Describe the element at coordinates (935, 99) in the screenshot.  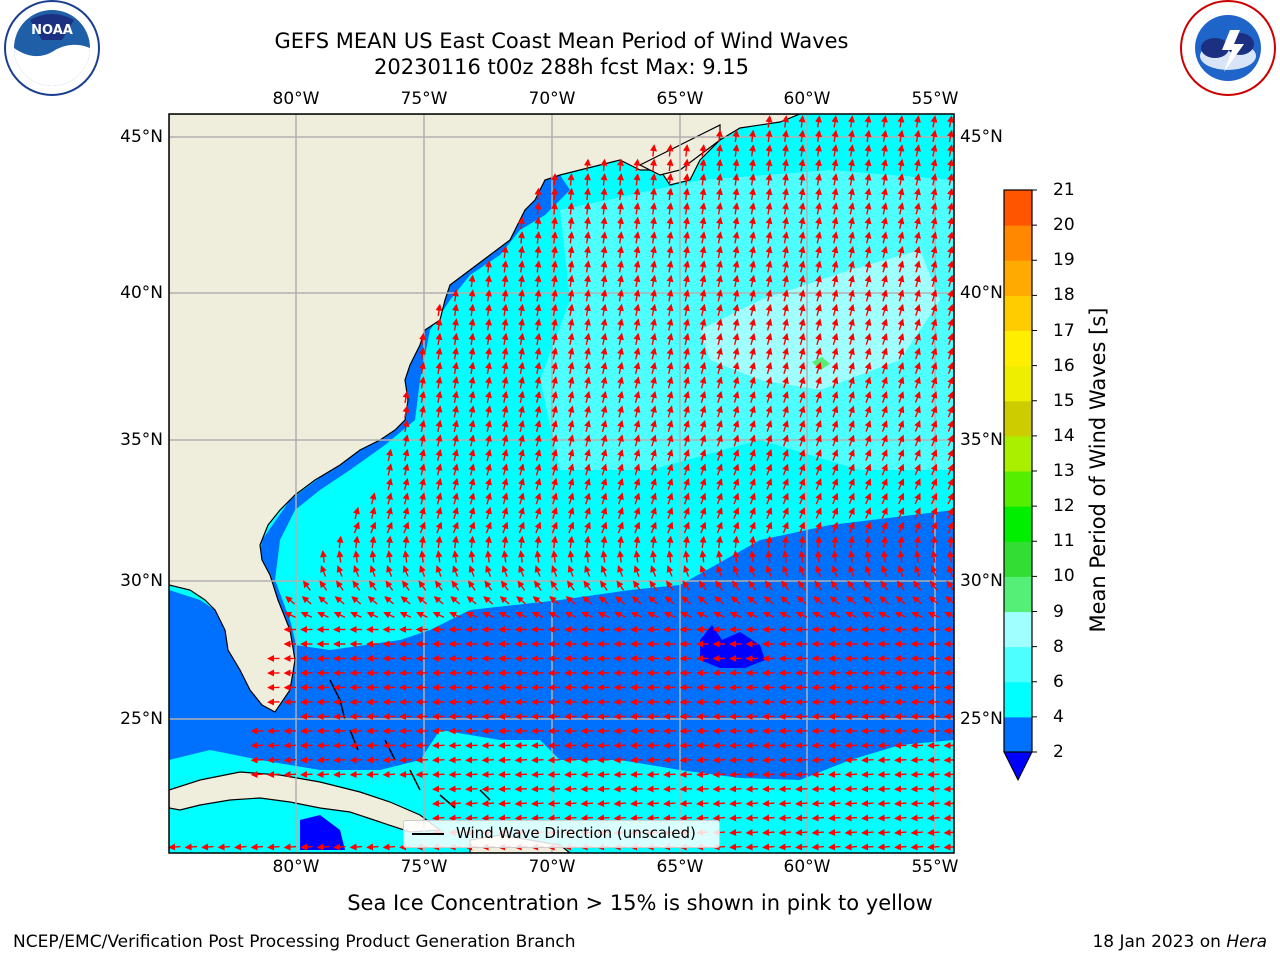
I see `lon-tick-label-top: 55°W` at that location.